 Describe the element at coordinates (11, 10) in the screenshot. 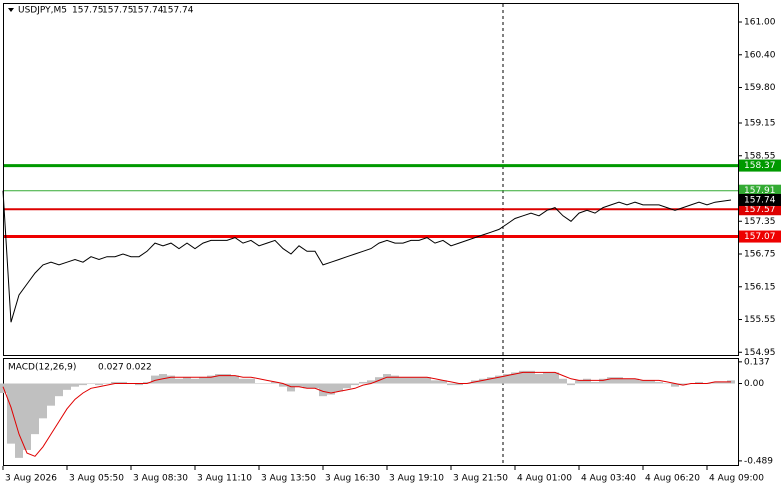

I see `menu-arrow` at that location.